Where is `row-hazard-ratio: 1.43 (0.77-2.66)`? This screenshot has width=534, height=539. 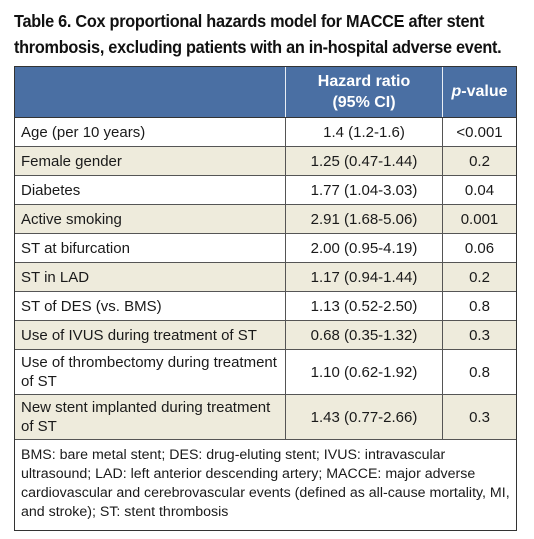 row-hazard-ratio: 1.43 (0.77-2.66) is located at coordinates (364, 417).